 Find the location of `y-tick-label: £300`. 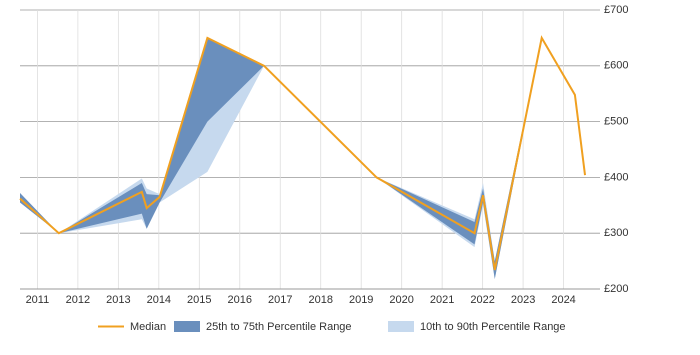

y-tick-label: £300 is located at coordinates (616, 233).